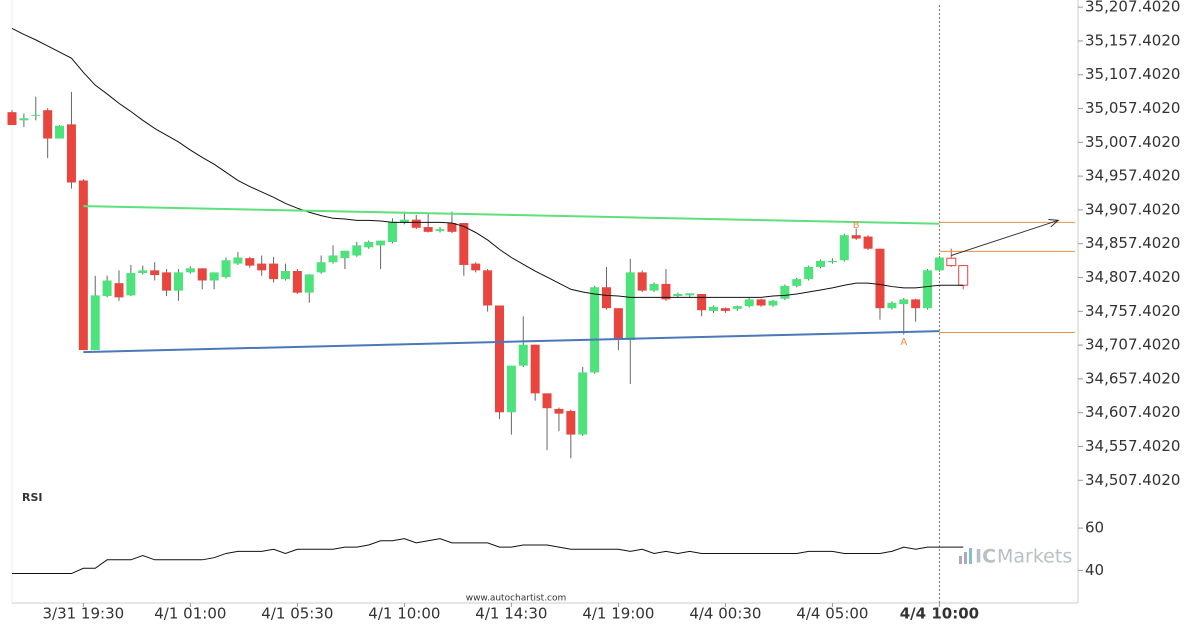 The width and height of the screenshot is (1200, 630). I want to click on y-tick-label: 34,857.4020, so click(1132, 243).